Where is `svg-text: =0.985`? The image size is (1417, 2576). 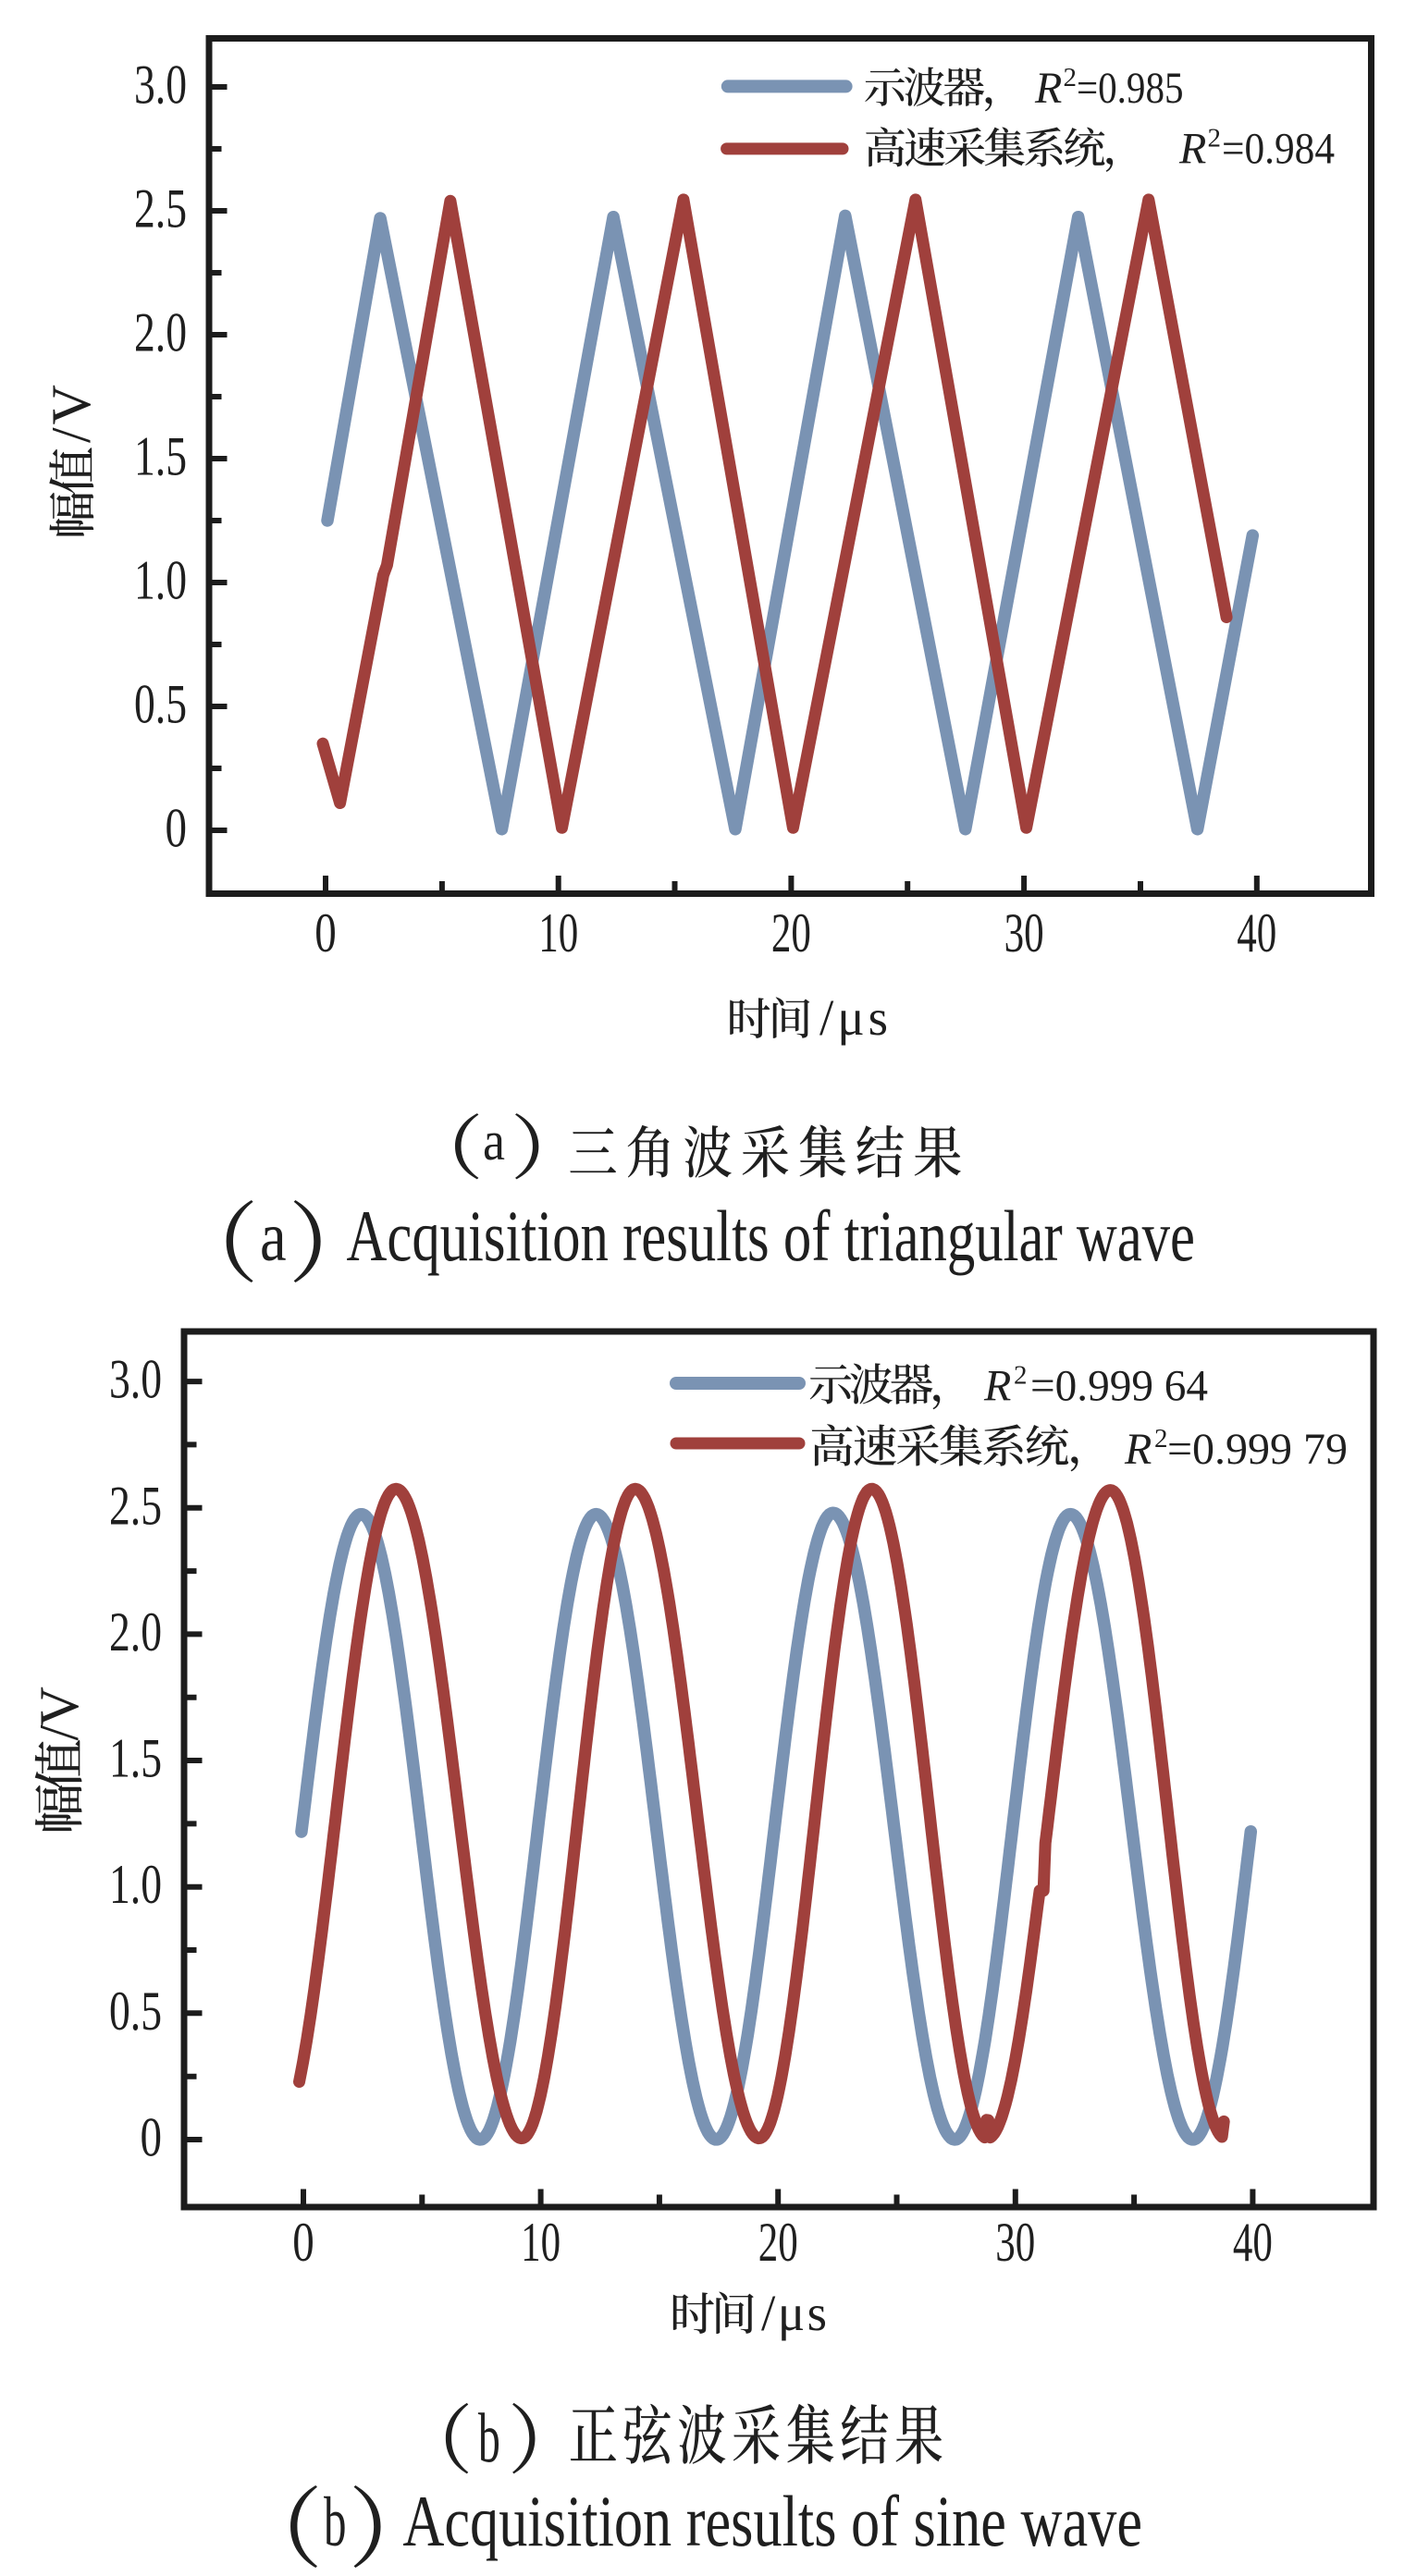
svg-text: =0.985 is located at coordinates (1130, 88).